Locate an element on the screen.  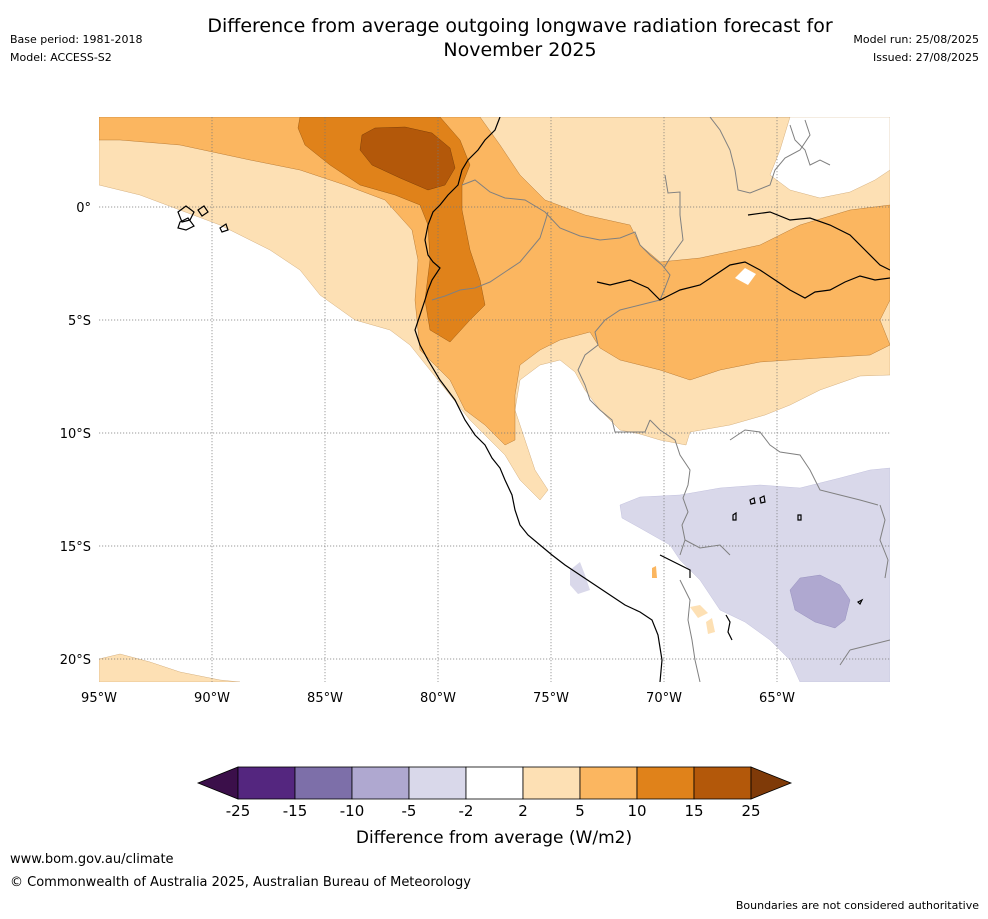
colorbar-tick: 2 is located at coordinates (523, 811).